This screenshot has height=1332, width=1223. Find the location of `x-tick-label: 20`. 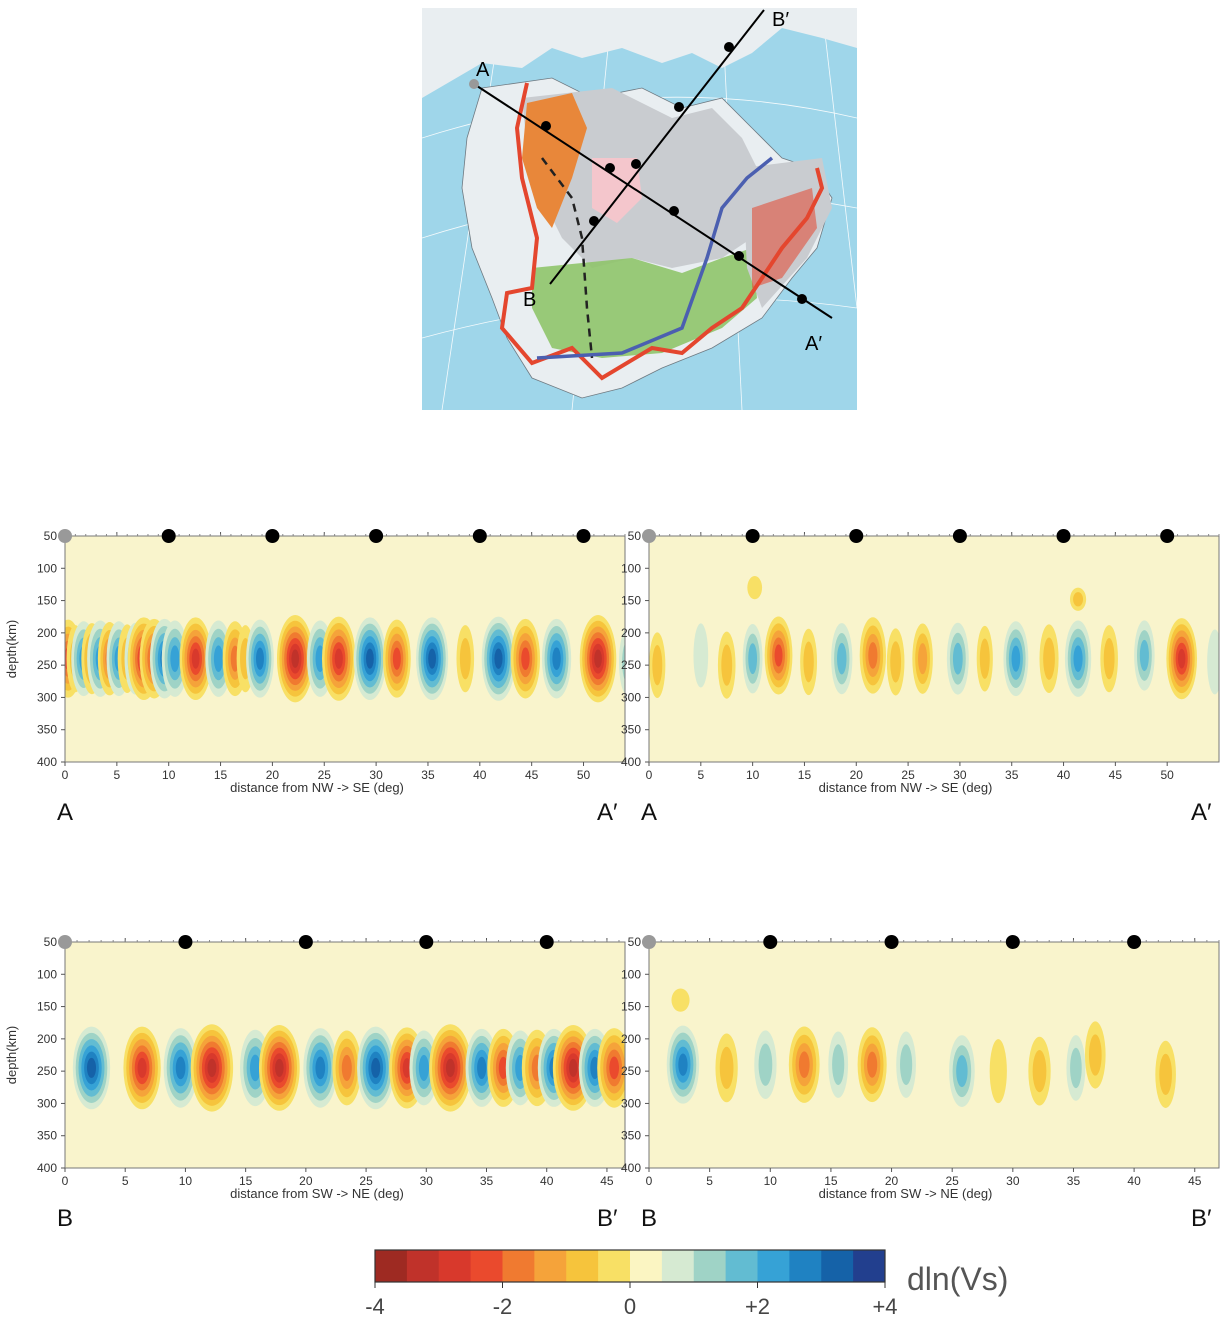

x-tick-label: 20 is located at coordinates (892, 1181).